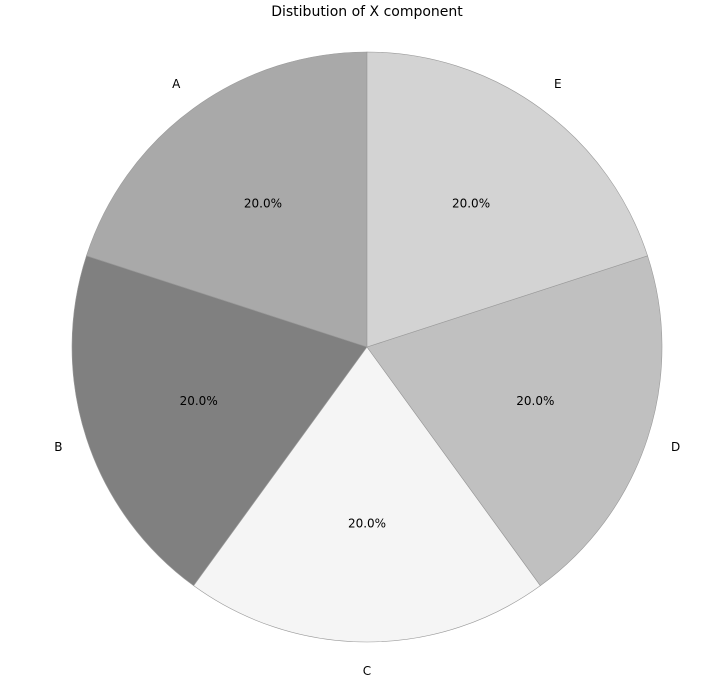 The width and height of the screenshot is (707, 691). I want to click on percent-label-d: 20.0%, so click(535, 401).